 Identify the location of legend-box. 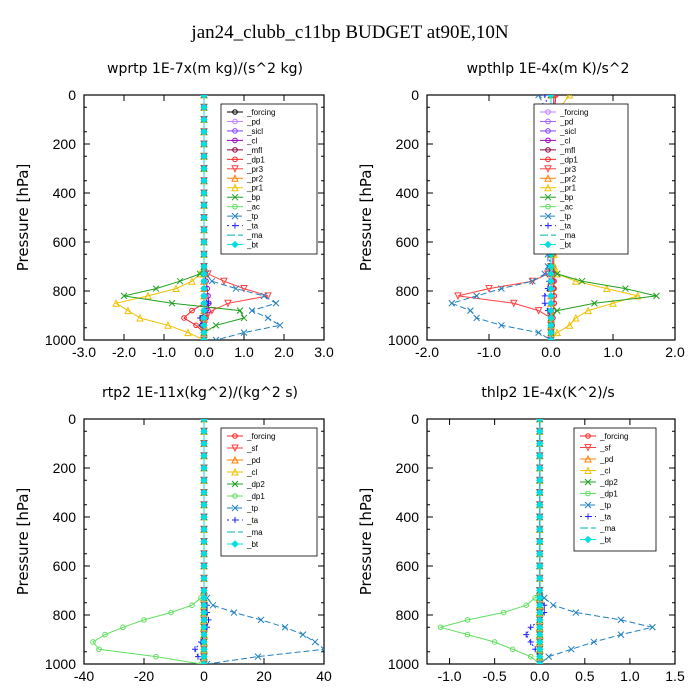
(269, 179).